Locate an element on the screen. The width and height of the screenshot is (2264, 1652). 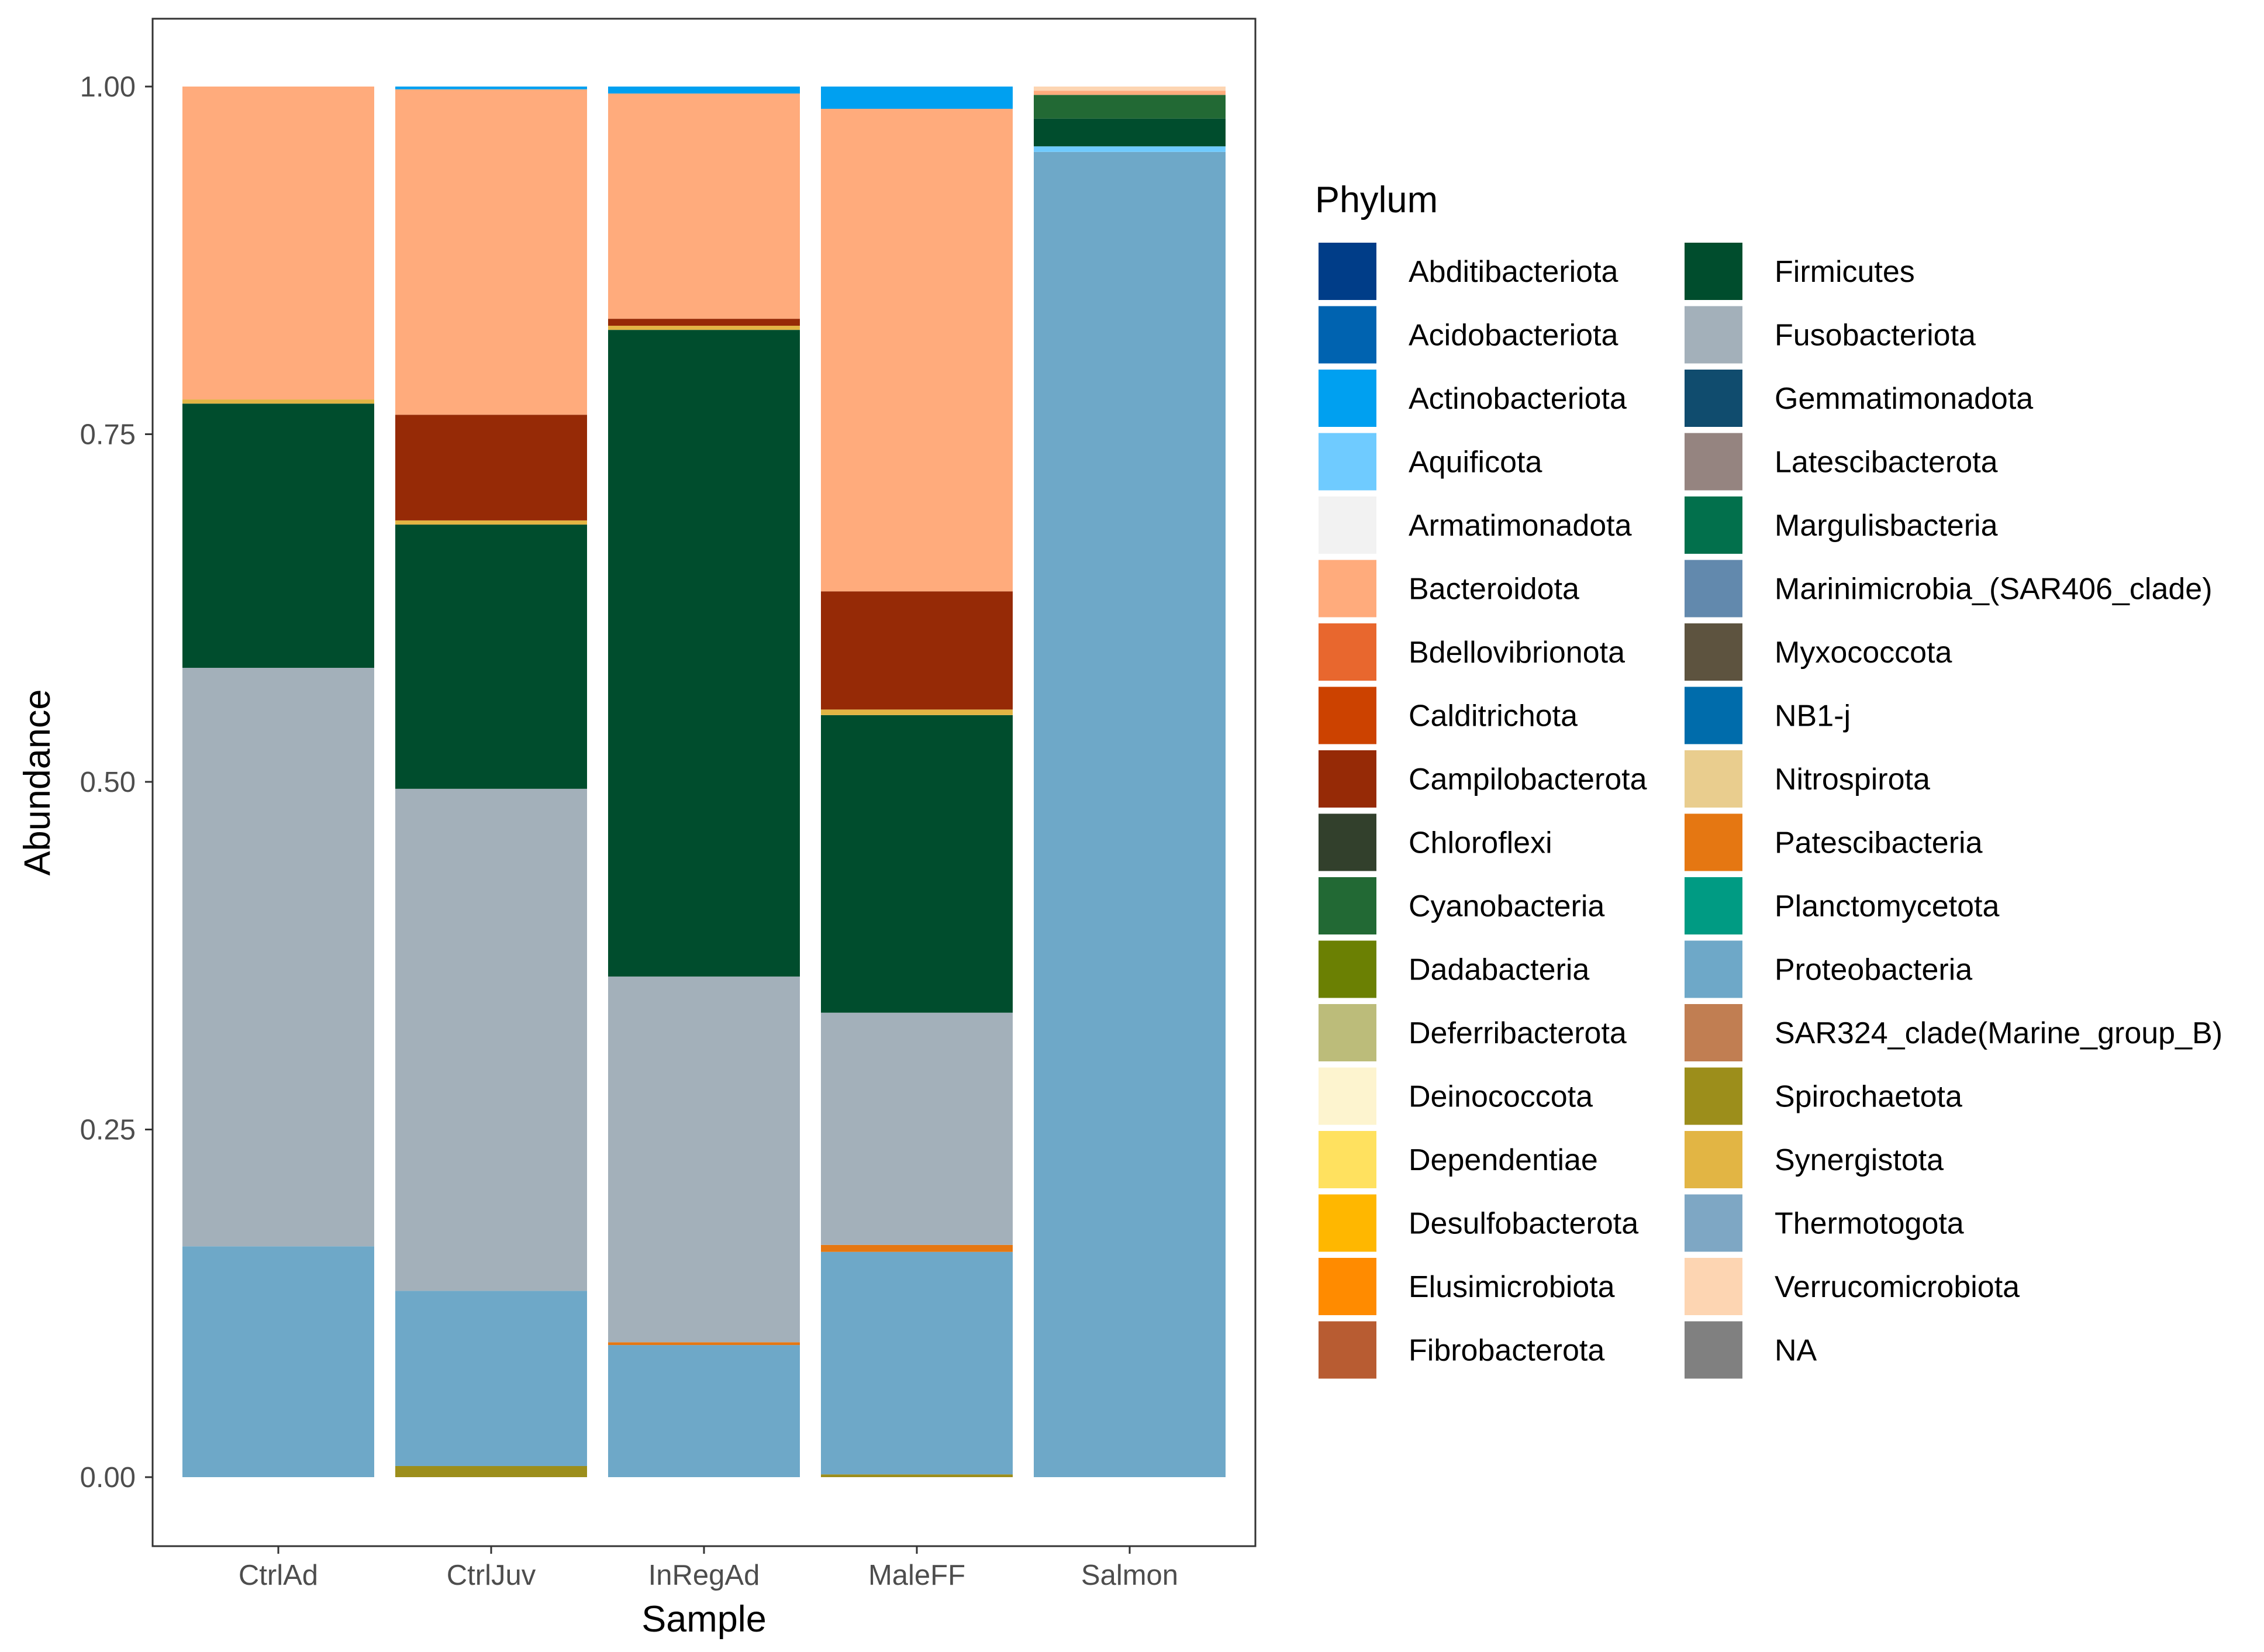
legend-label: Elusimicrobiota is located at coordinates (1512, 1287).